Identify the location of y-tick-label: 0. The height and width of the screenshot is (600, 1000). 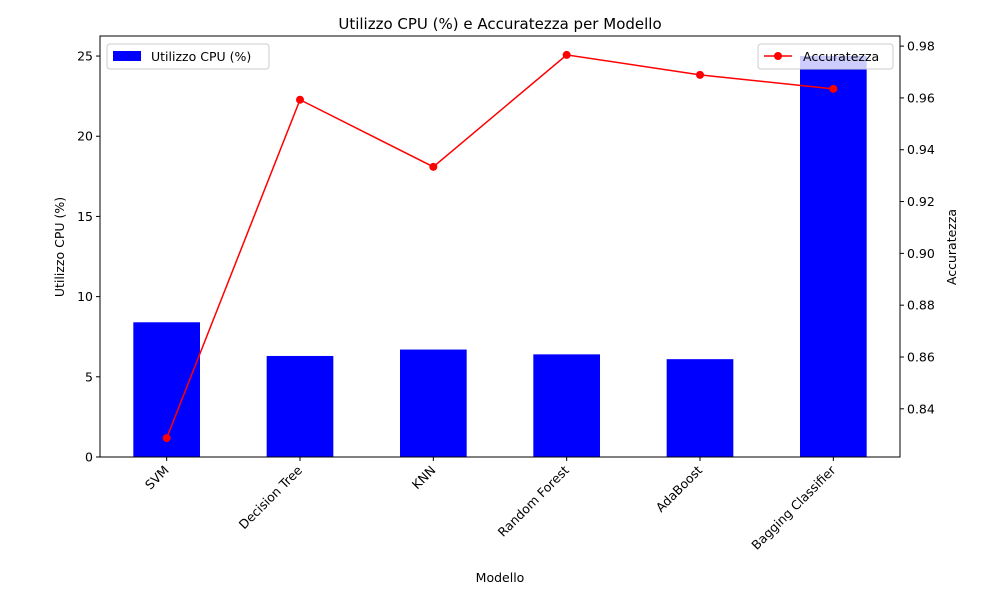
(89, 457).